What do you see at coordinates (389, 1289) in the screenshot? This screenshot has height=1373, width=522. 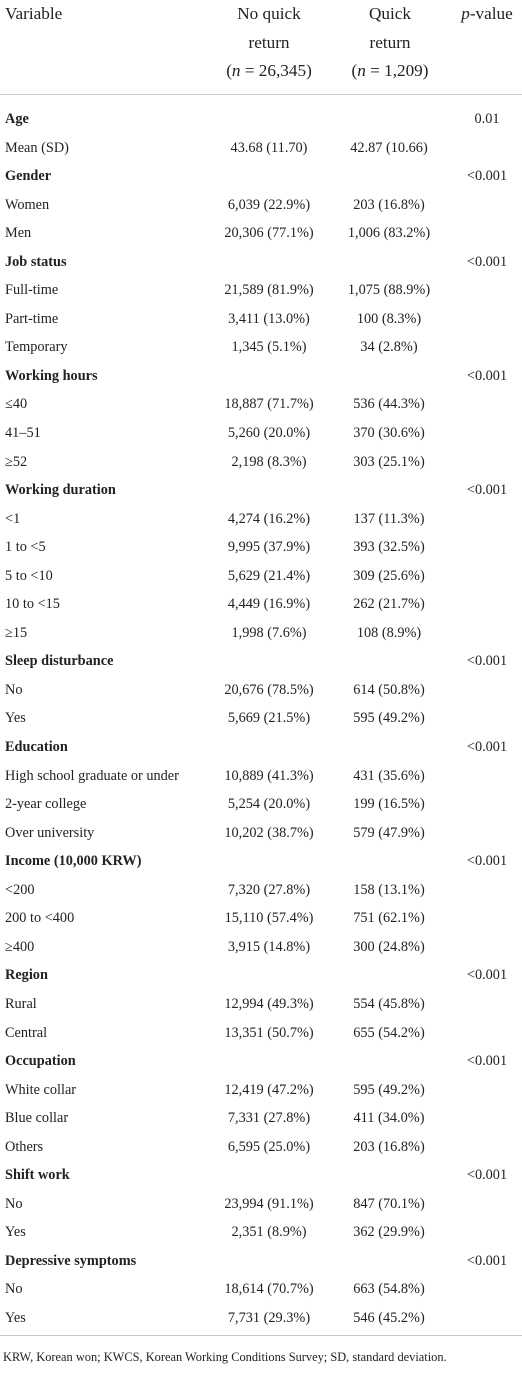 I see `cell-quick-return: 663 (54.8%)` at bounding box center [389, 1289].